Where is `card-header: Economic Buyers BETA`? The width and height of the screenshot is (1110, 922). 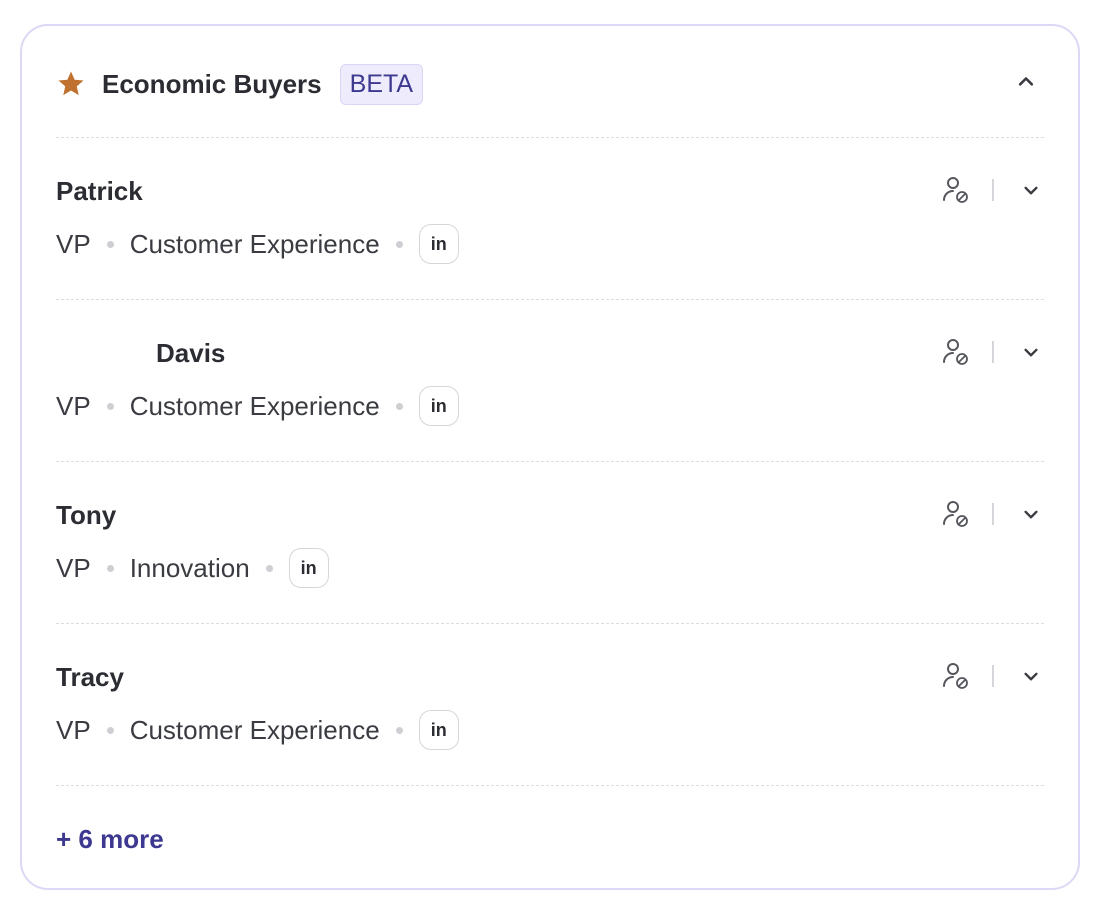 card-header: Economic Buyers BETA is located at coordinates (550, 84).